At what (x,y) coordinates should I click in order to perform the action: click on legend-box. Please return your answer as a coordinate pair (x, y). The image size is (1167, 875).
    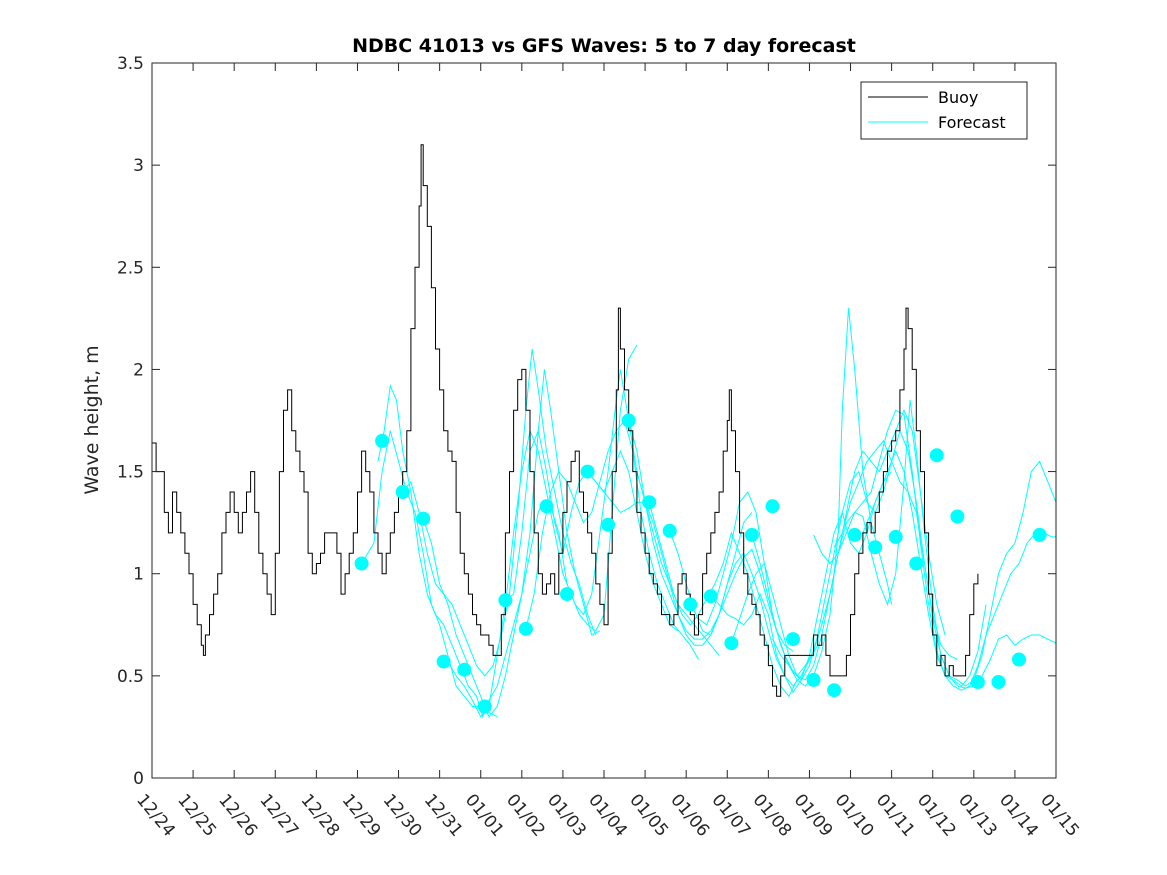
    Looking at the image, I should click on (944, 110).